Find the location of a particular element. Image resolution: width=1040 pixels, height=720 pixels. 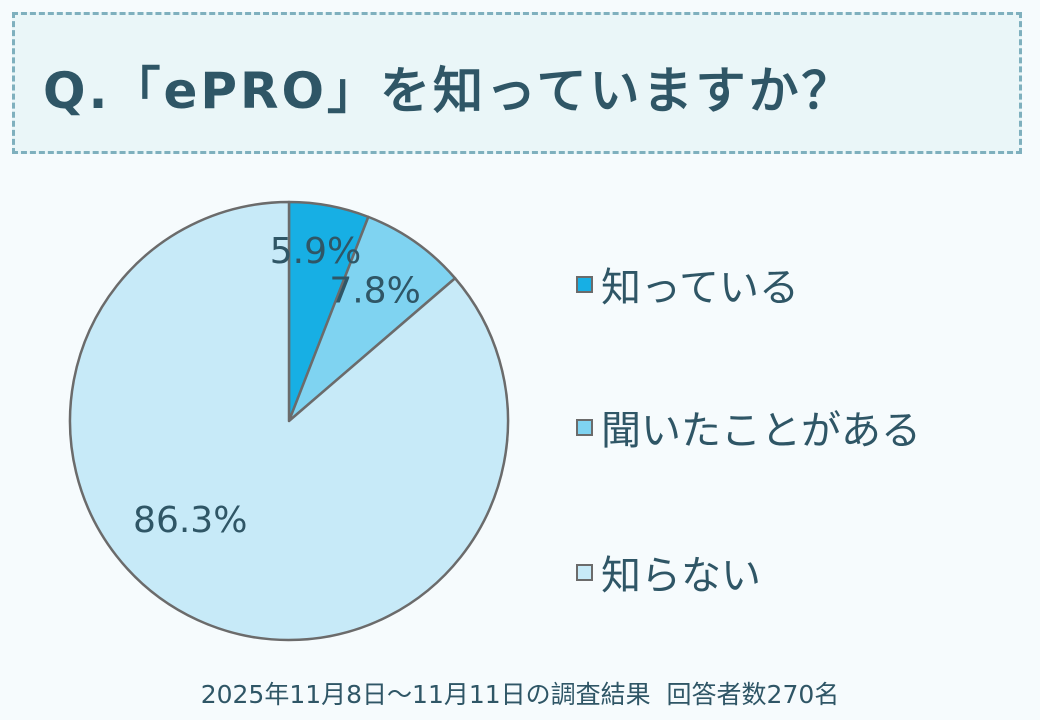

legend-label: 知っている is located at coordinates (700, 288).